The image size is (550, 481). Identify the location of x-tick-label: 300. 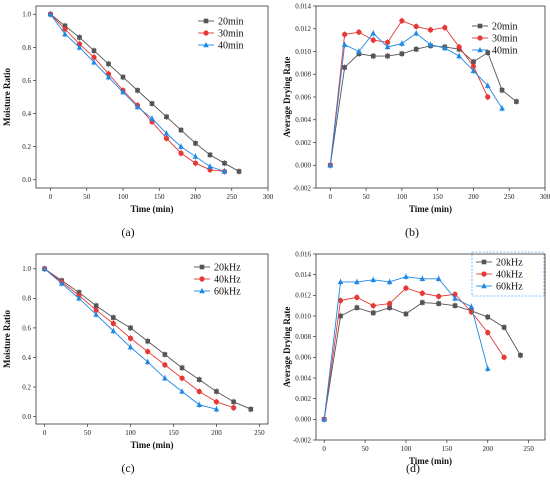
(545, 197).